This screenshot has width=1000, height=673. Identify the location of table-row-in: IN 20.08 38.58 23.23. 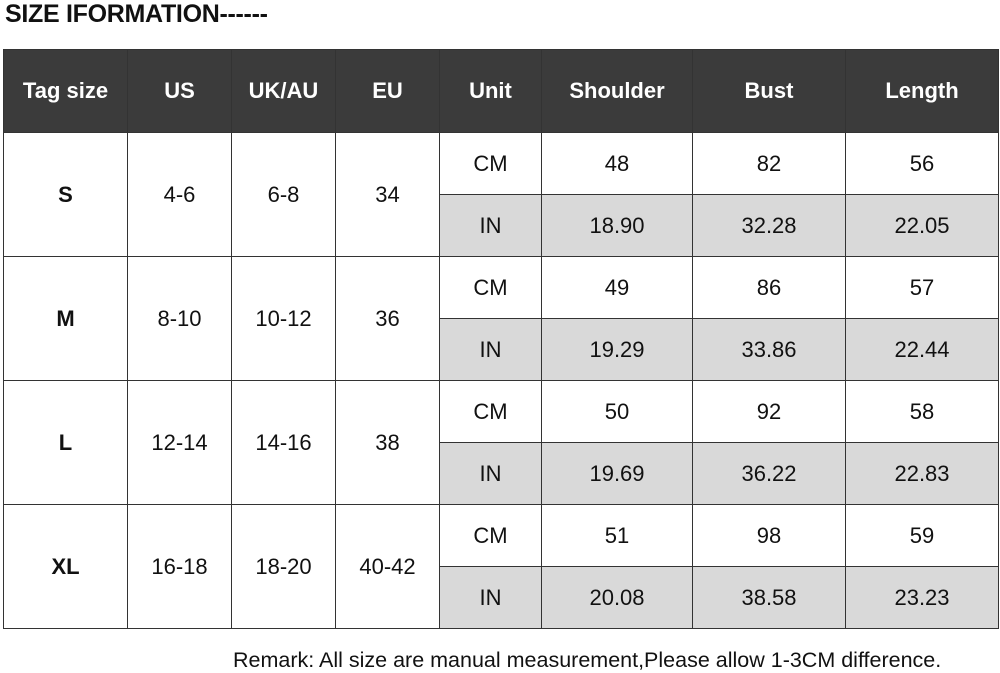
(501, 597).